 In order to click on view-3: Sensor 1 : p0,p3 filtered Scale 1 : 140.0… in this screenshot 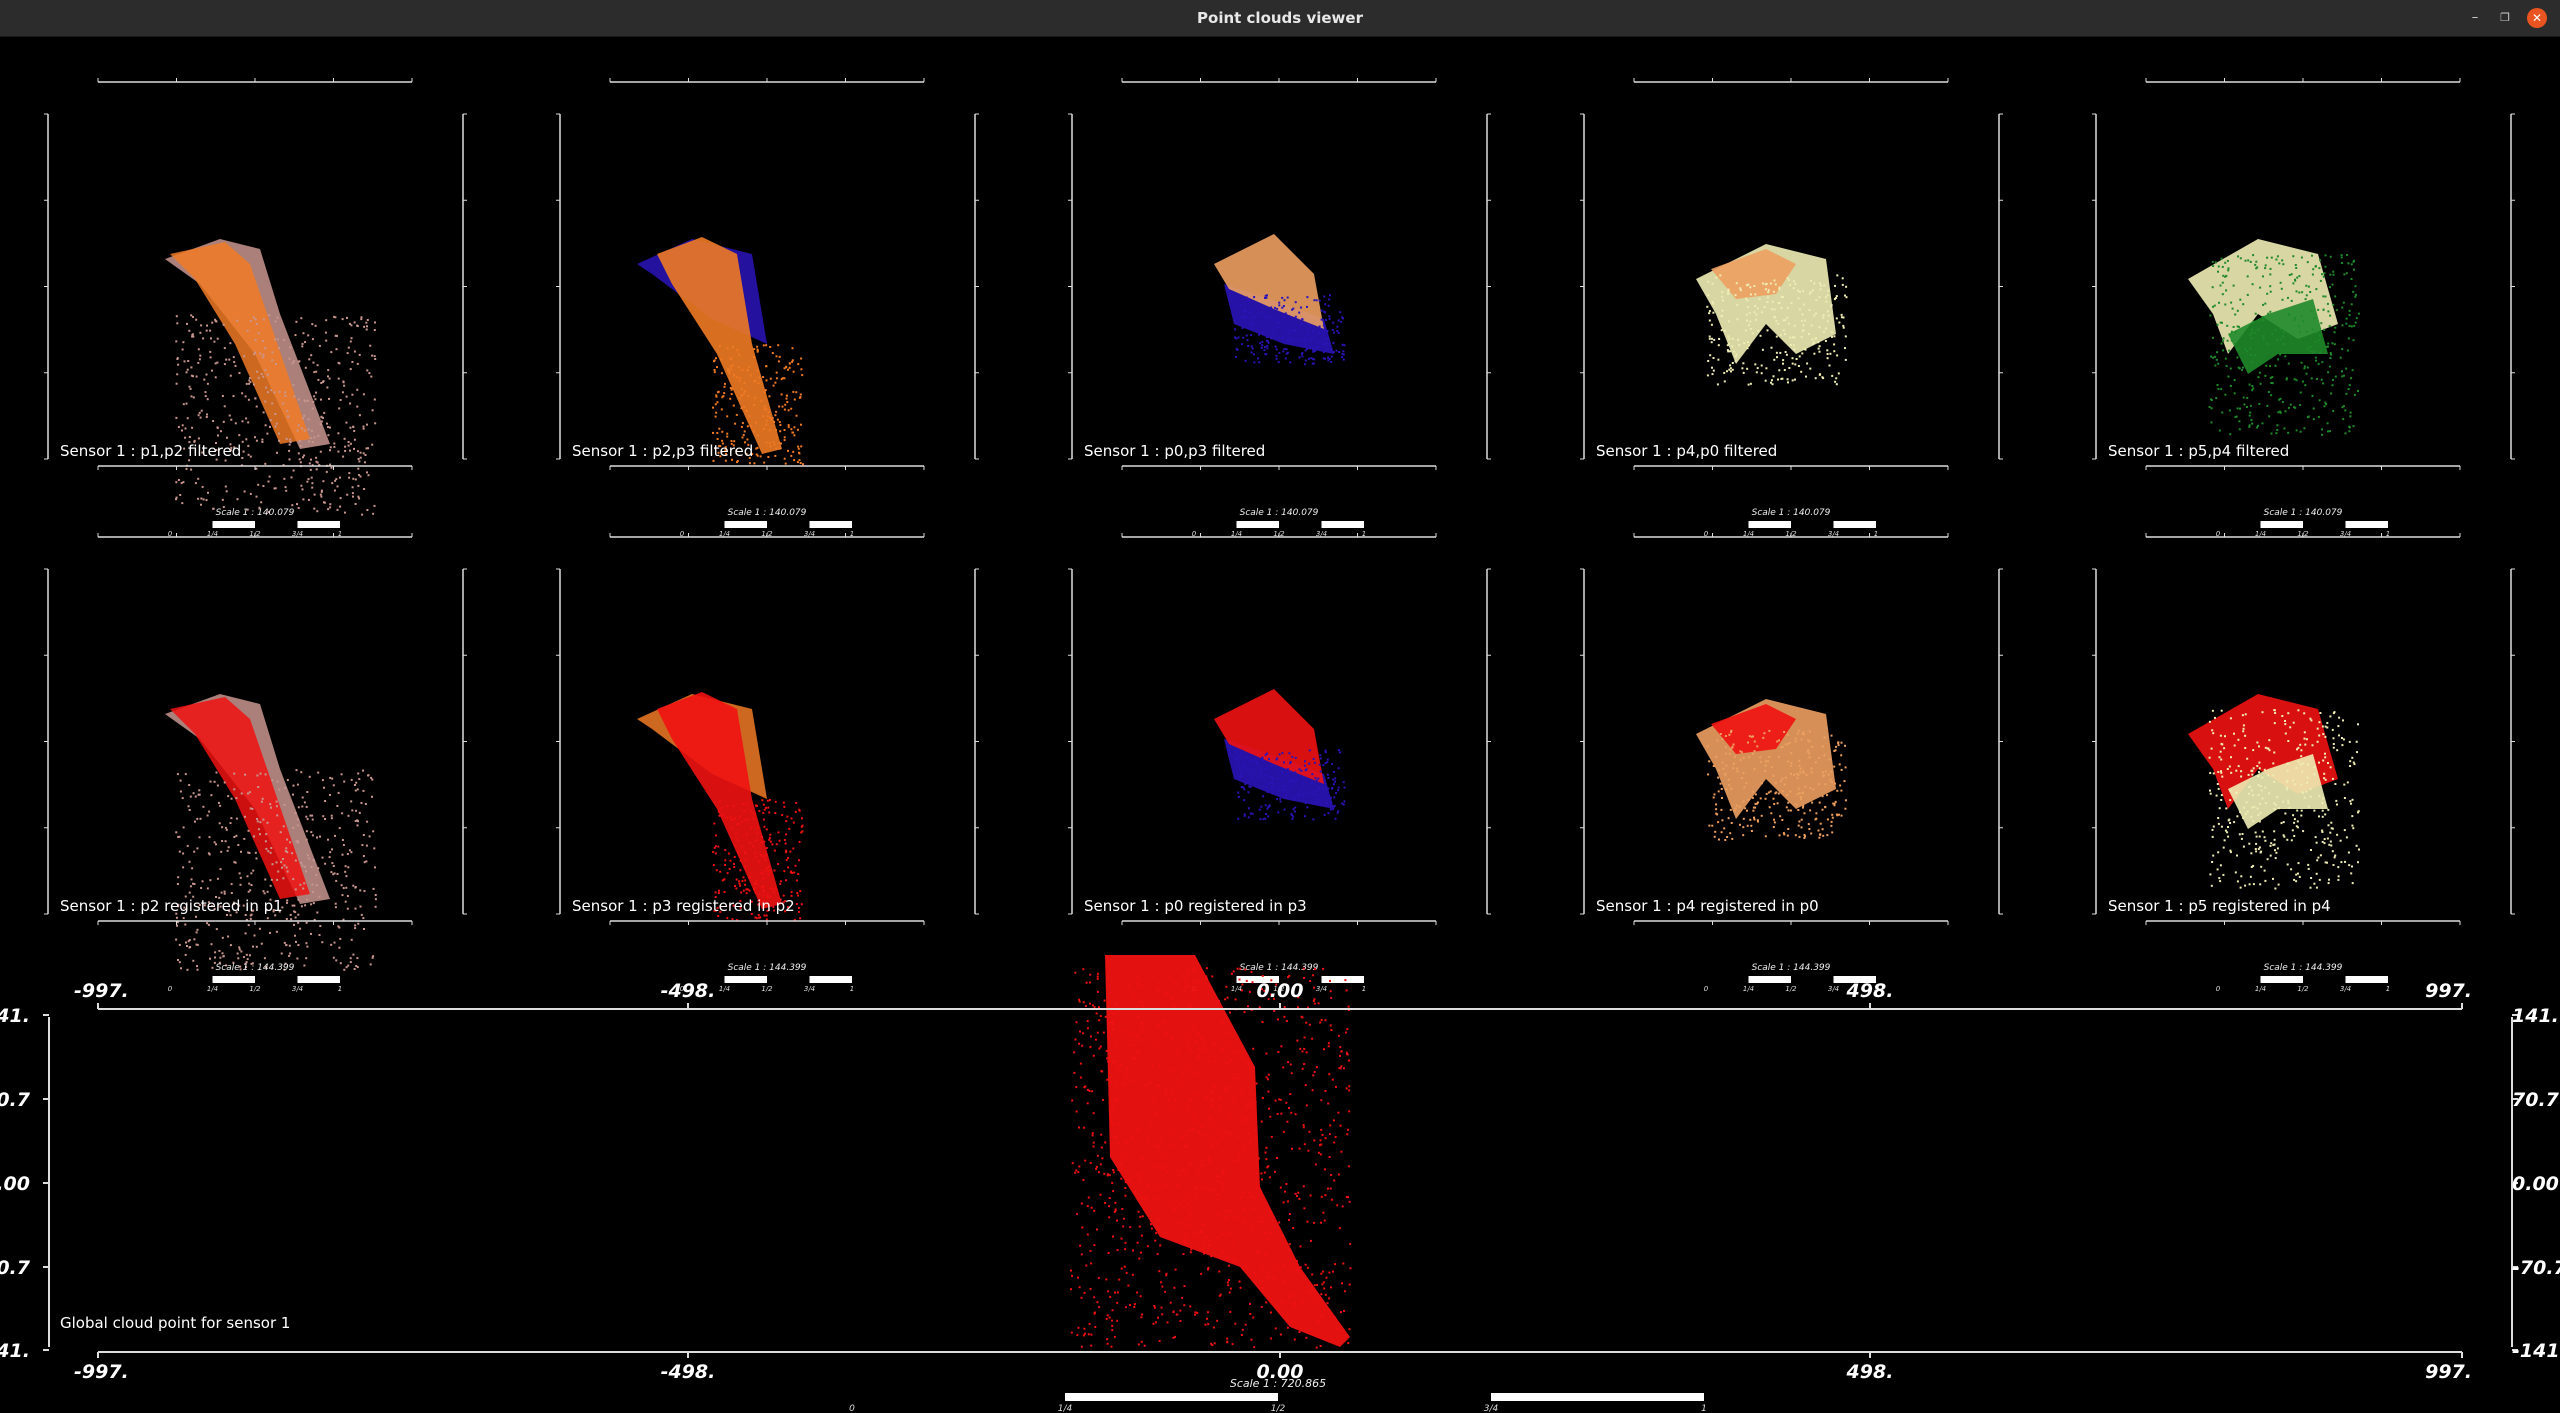, I will do `click(1279, 308)`.